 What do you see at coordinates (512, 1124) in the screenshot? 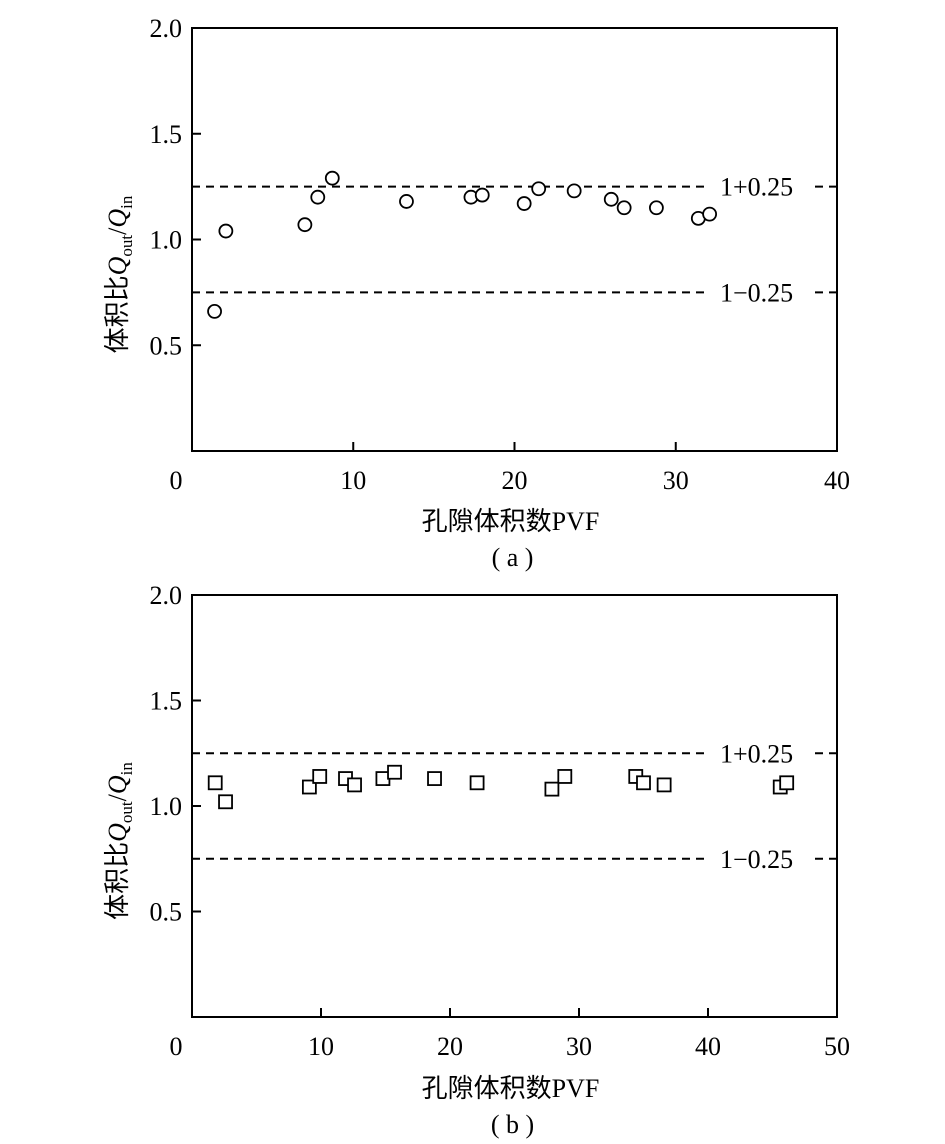
I see `panel-caption: ( b )` at bounding box center [512, 1124].